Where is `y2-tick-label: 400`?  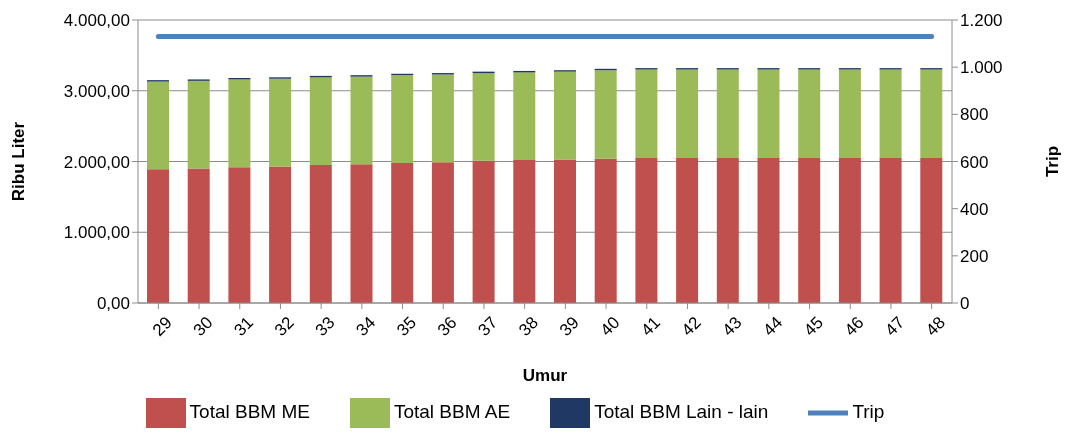 y2-tick-label: 400 is located at coordinates (974, 209).